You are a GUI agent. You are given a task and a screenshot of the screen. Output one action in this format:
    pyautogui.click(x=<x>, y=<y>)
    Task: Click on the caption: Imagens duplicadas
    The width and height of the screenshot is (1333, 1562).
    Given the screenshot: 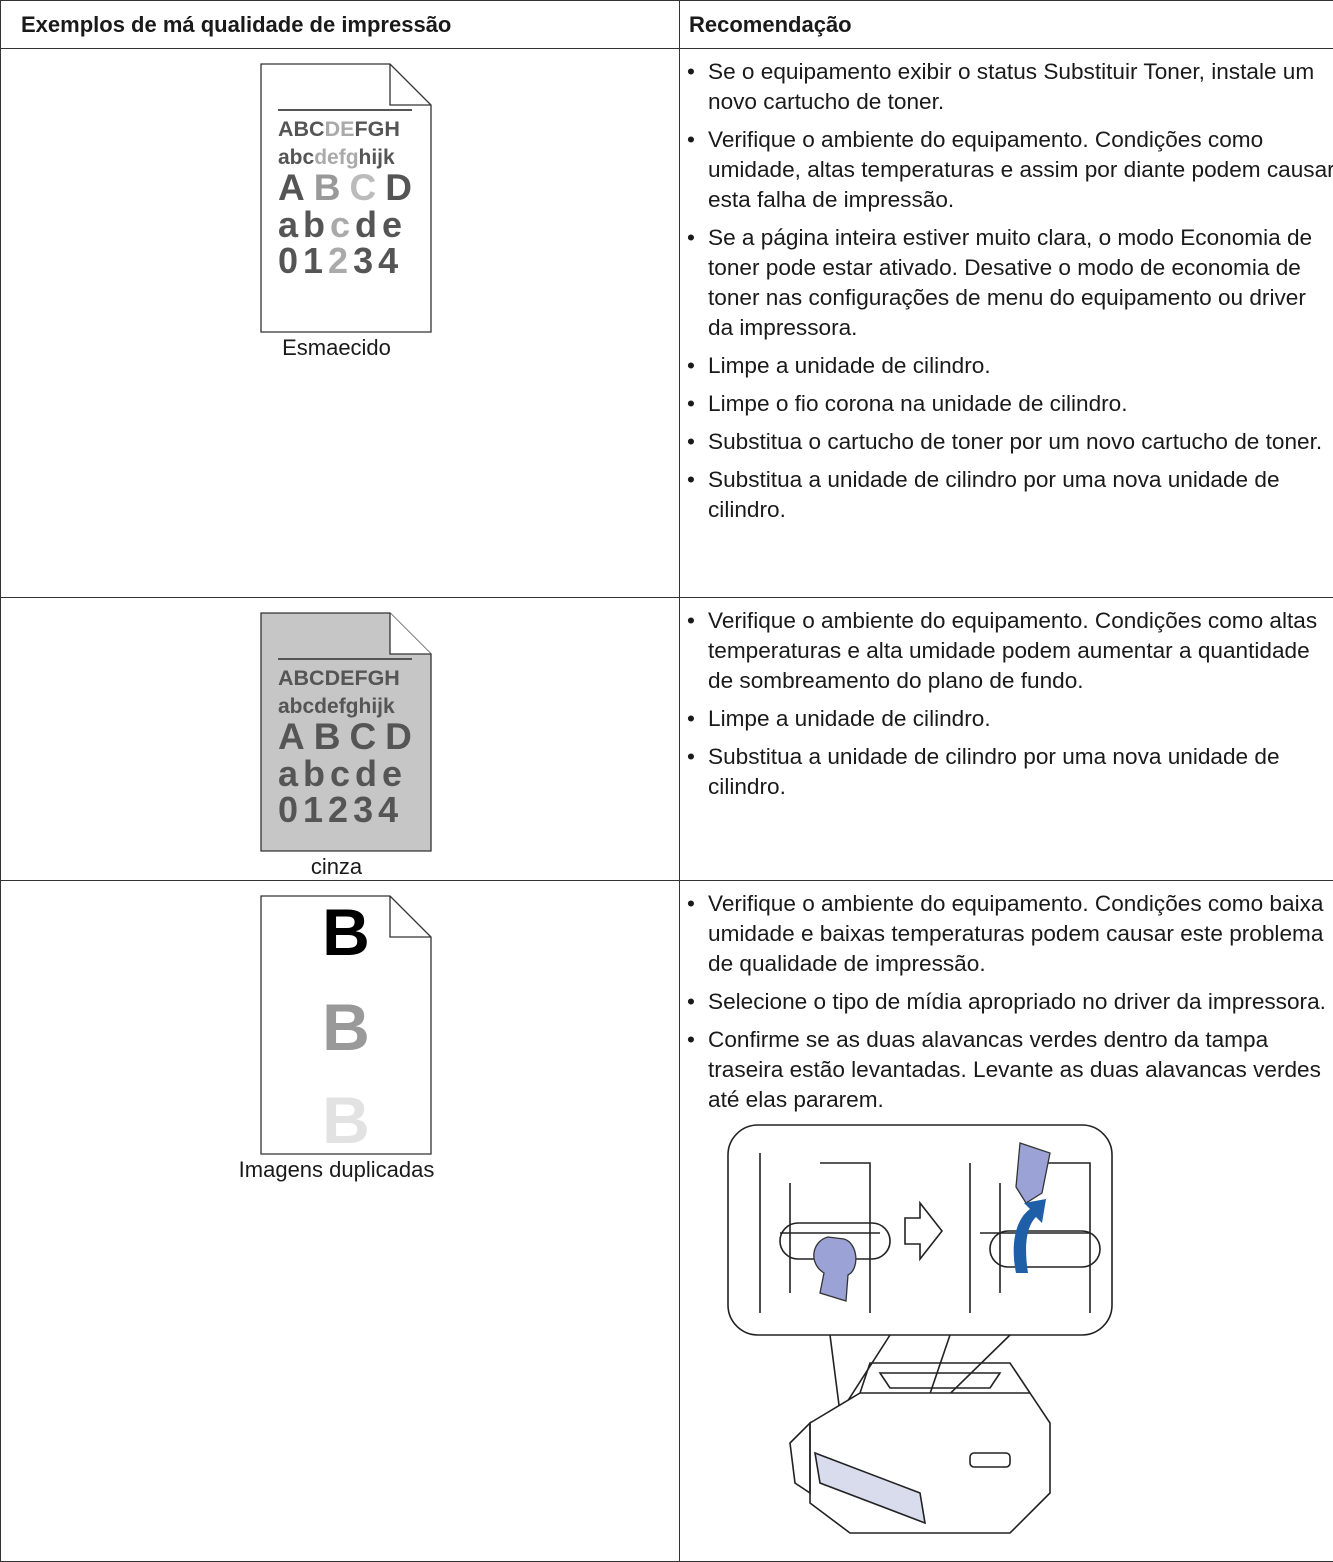 What is the action you would take?
    pyautogui.click(x=338, y=1170)
    